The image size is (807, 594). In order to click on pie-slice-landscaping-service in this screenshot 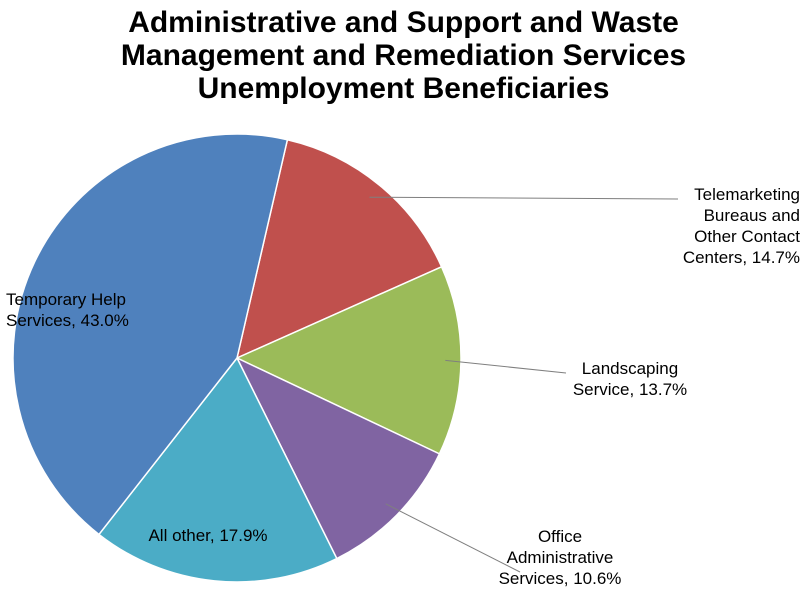, I will do `click(349, 360)`.